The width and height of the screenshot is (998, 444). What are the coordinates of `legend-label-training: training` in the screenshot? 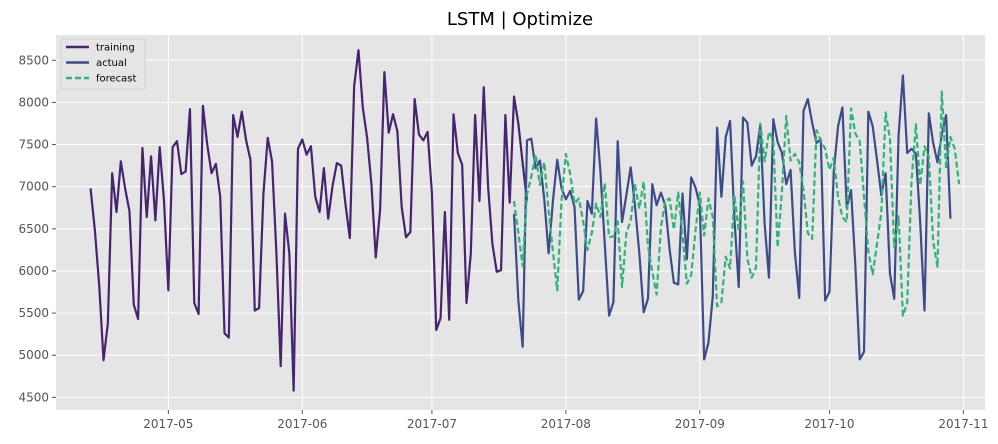 It's located at (115, 48).